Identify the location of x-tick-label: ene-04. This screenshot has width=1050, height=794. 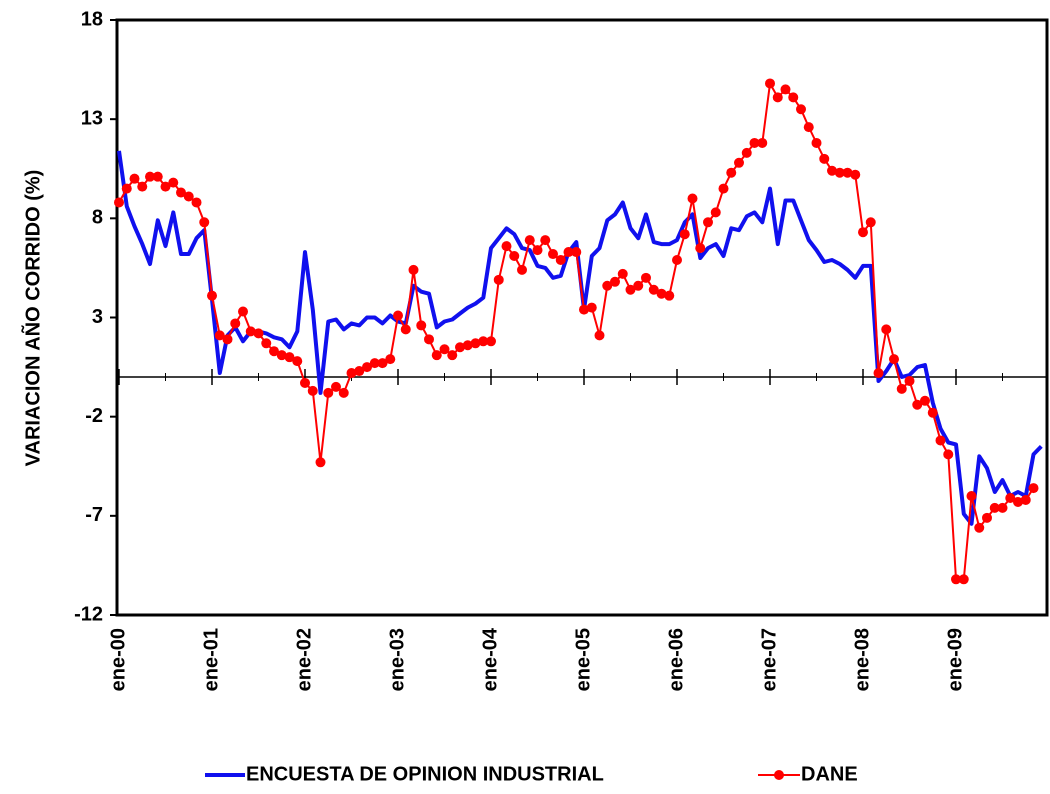
(490, 659).